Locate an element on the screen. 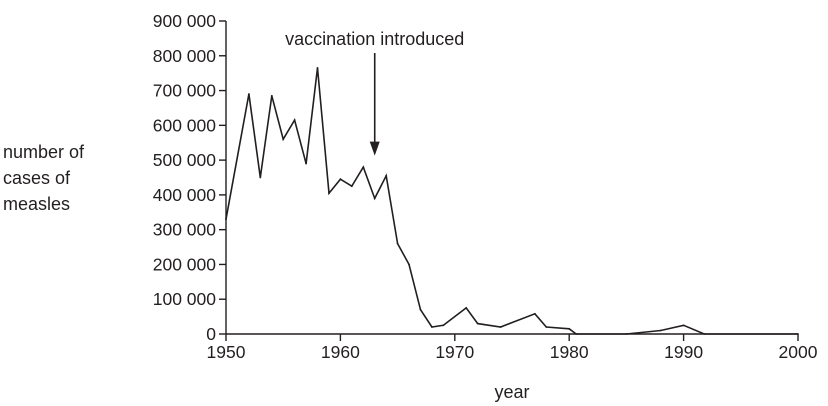 This screenshot has height=406, width=828. annotation-label: vaccination introduced is located at coordinates (374, 39).